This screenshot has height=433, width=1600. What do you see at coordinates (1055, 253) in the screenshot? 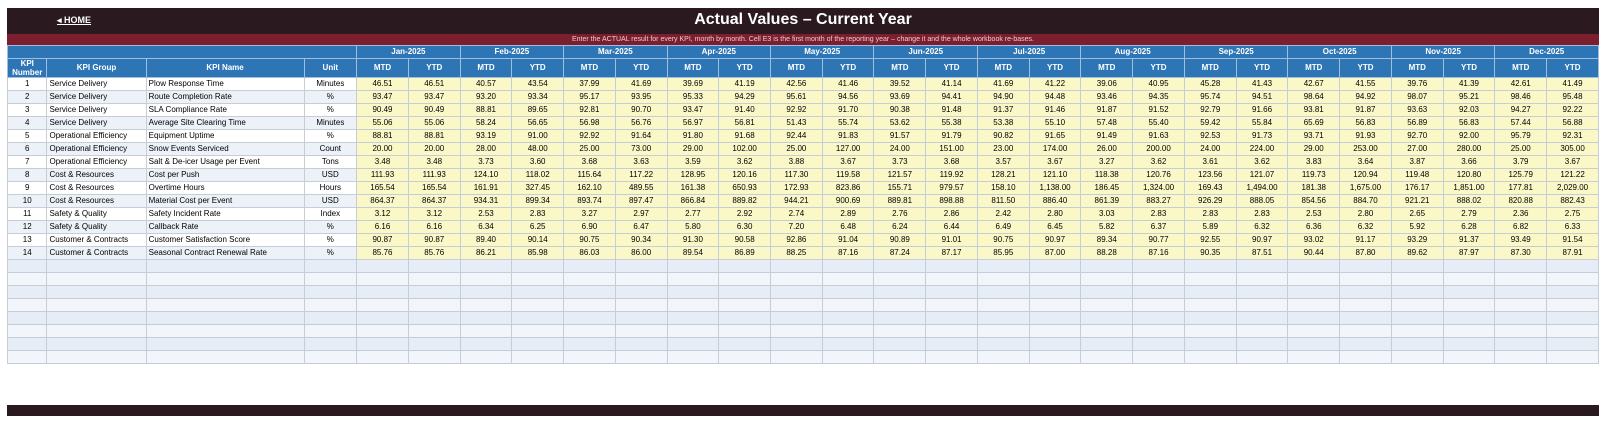
I see `ytd-value-cell: 87.00` at bounding box center [1055, 253].